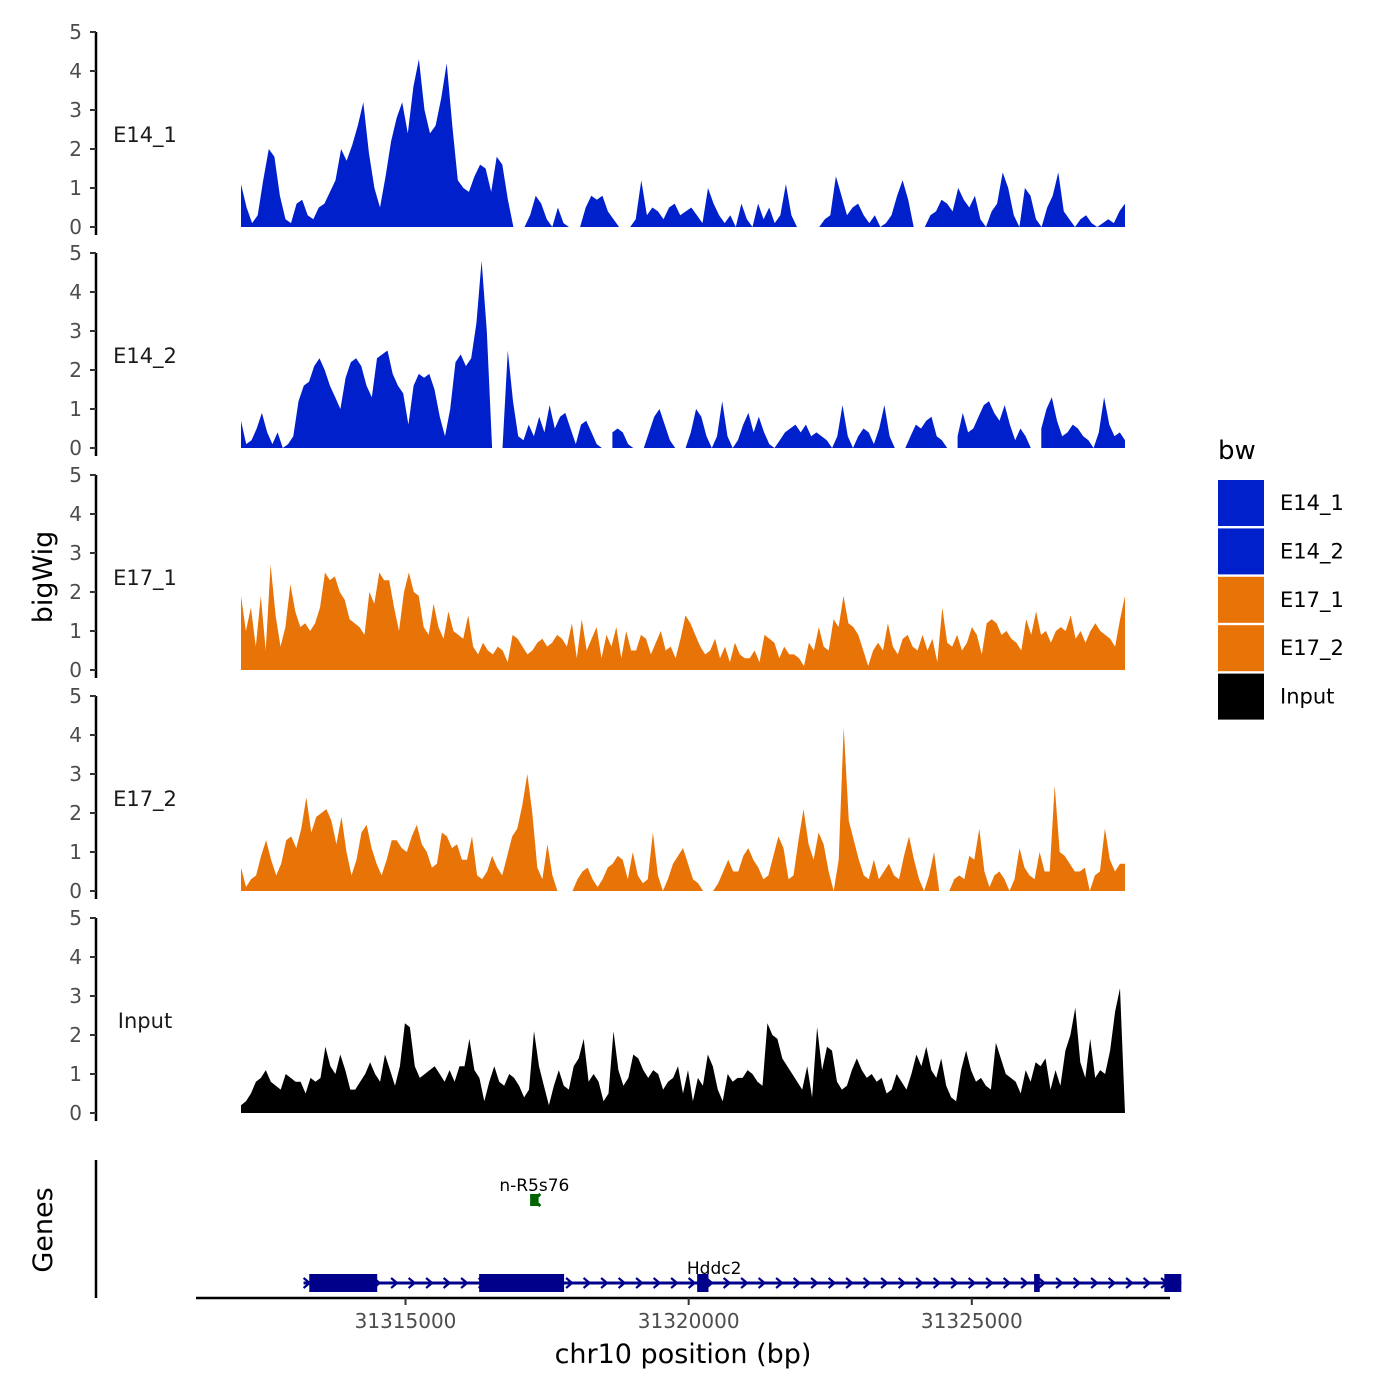 The image size is (1400, 1400). I want to click on track-input: 0 1 2 3 4 5 Input, so click(597, 1015).